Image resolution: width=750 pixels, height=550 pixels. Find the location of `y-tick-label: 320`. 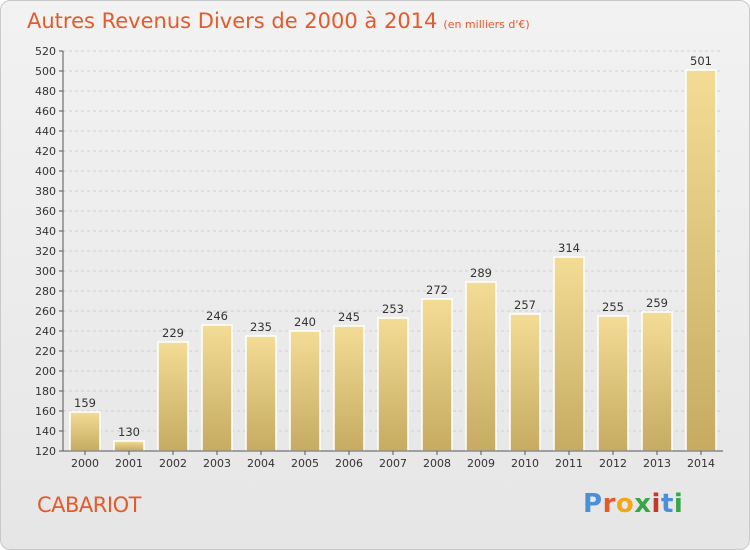

y-tick-label: 320 is located at coordinates (45, 251).